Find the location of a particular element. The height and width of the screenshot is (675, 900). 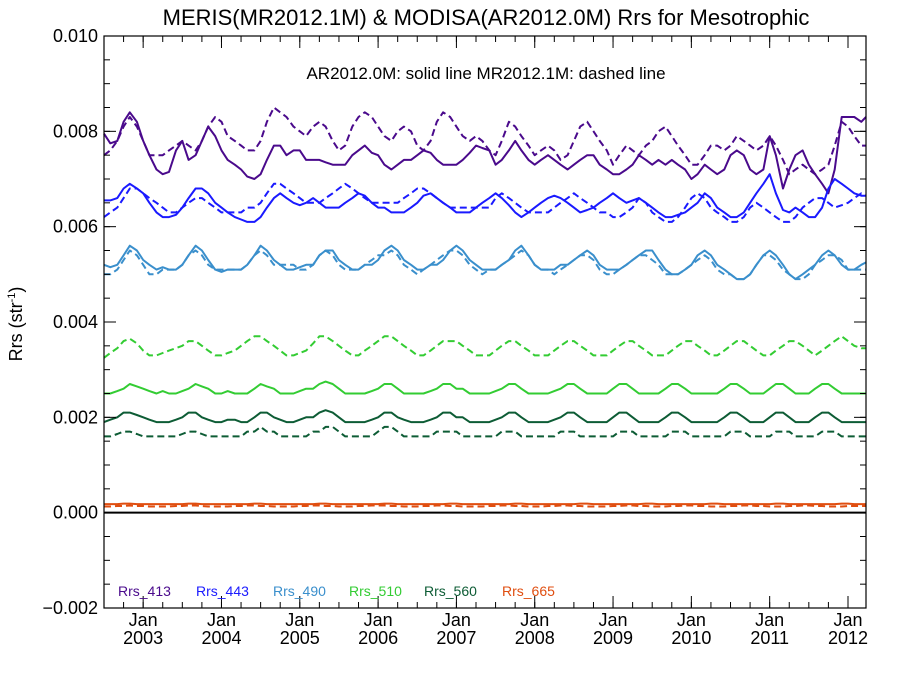

x-tick-label-year: 2009 is located at coordinates (613, 638).